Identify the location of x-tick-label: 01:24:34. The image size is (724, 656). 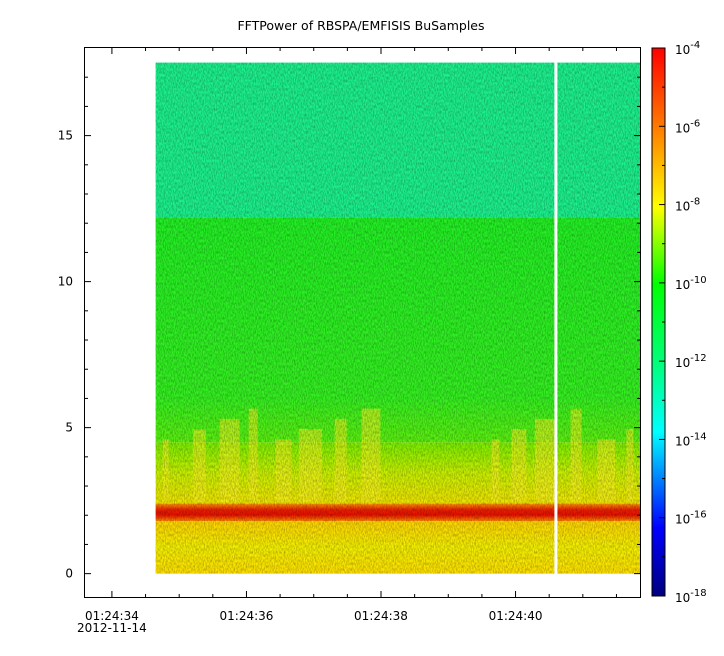
(112, 616).